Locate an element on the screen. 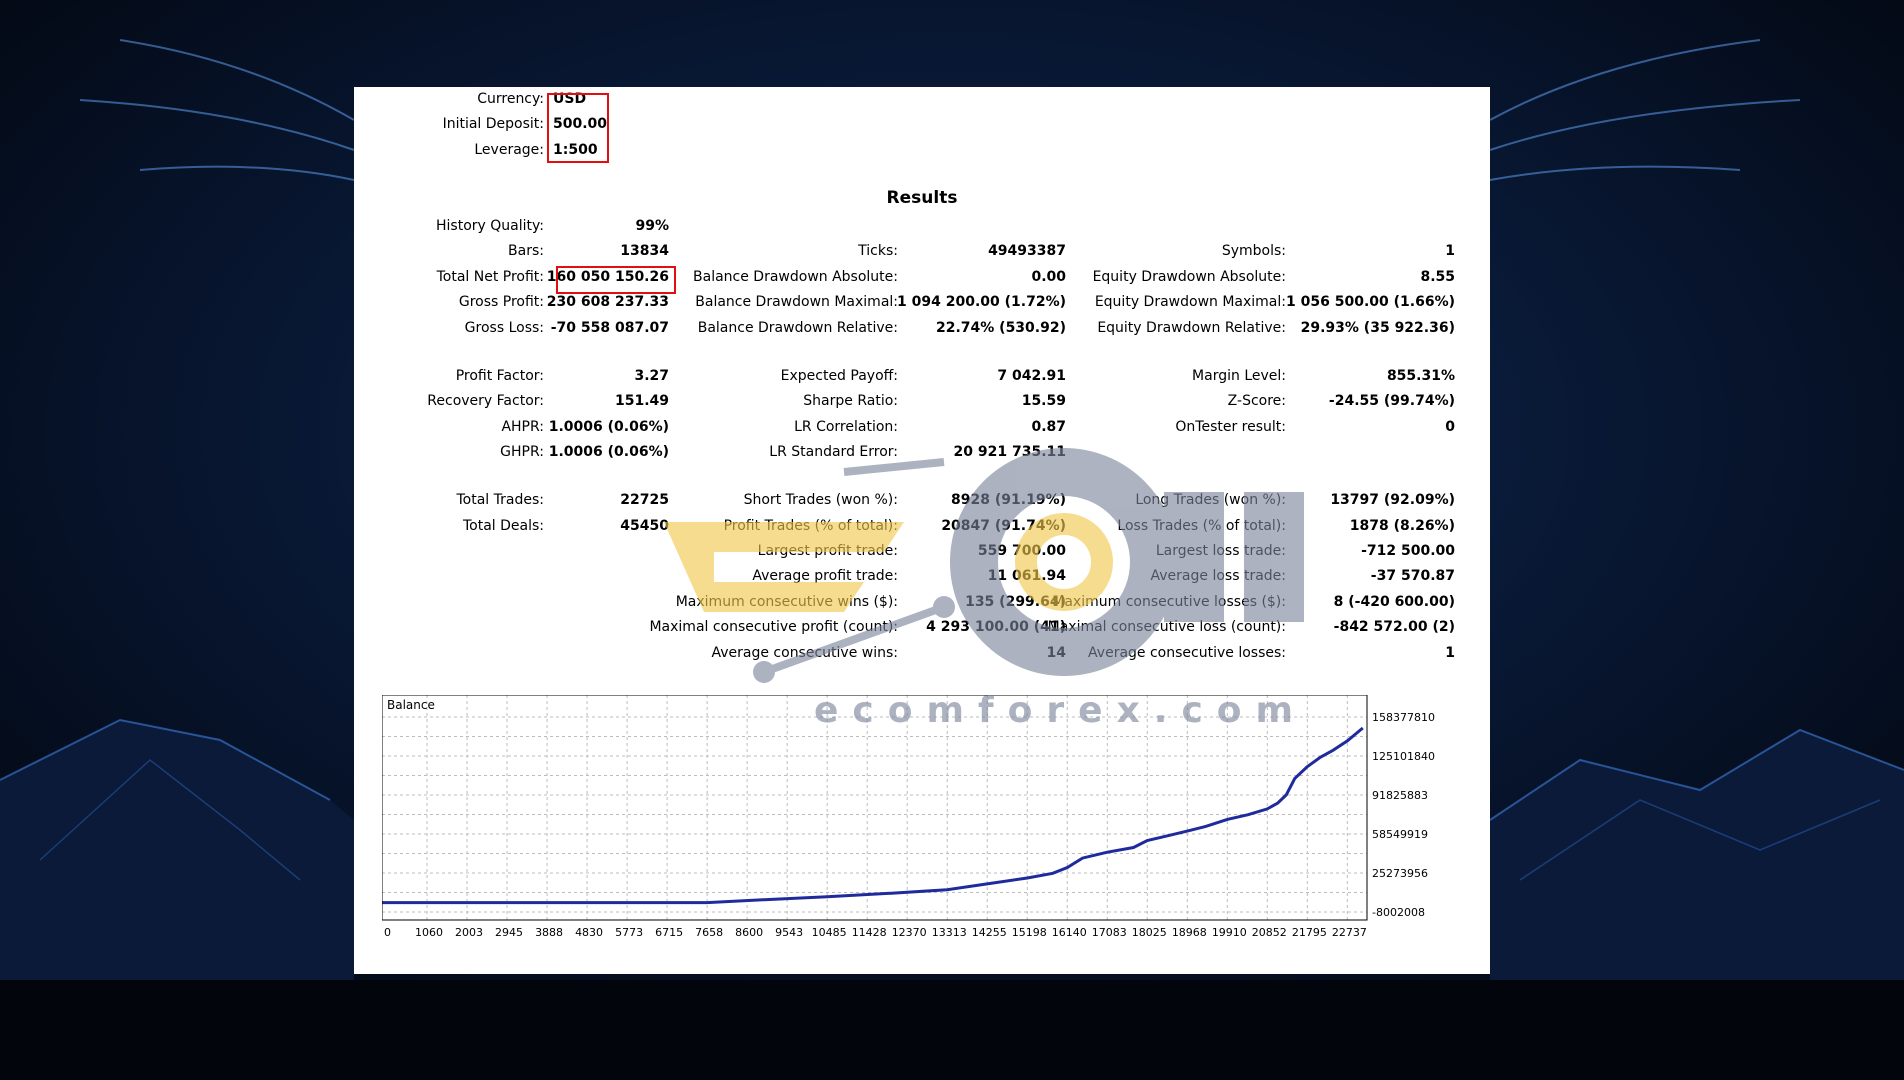  chart-x-tick-label: 8600 is located at coordinates (749, 932).